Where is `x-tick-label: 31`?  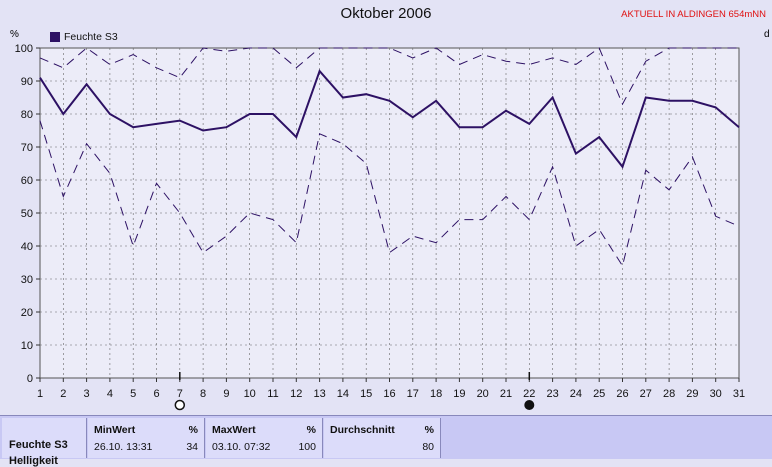
x-tick-label: 31 is located at coordinates (739, 394).